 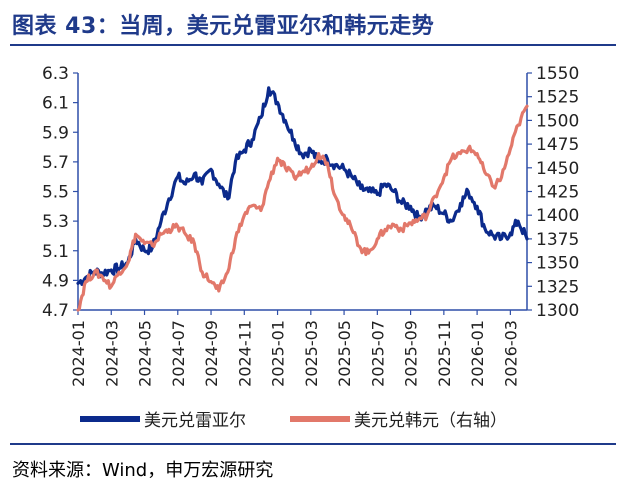 I want to click on legend-label-brl: 美元兑雷亚尔, so click(x=195, y=421).